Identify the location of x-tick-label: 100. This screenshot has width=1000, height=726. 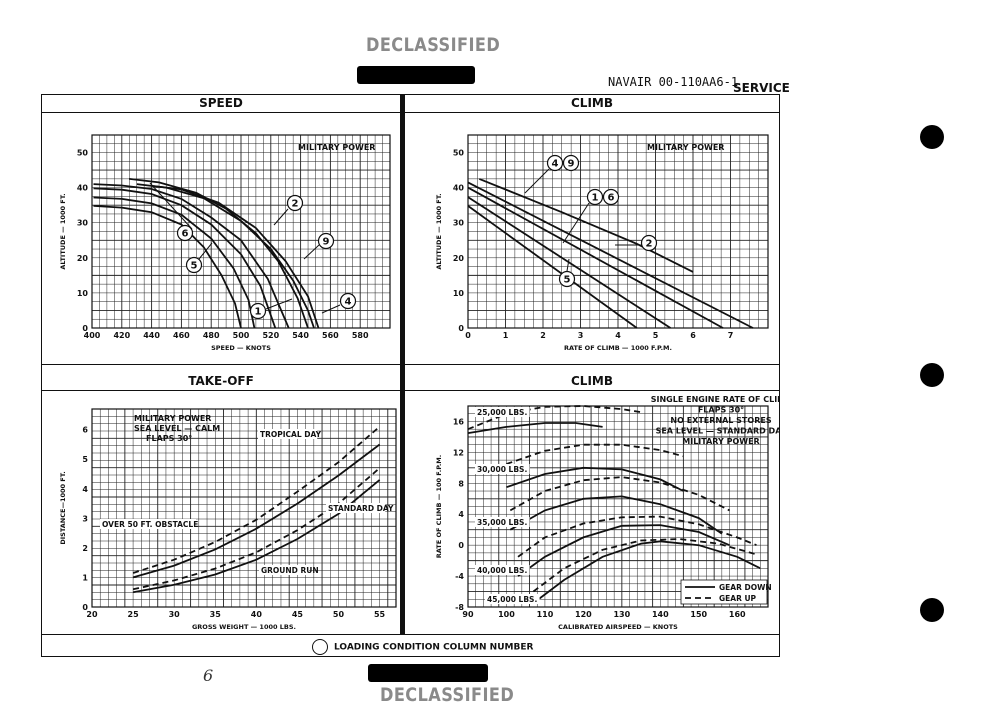
(506, 614).